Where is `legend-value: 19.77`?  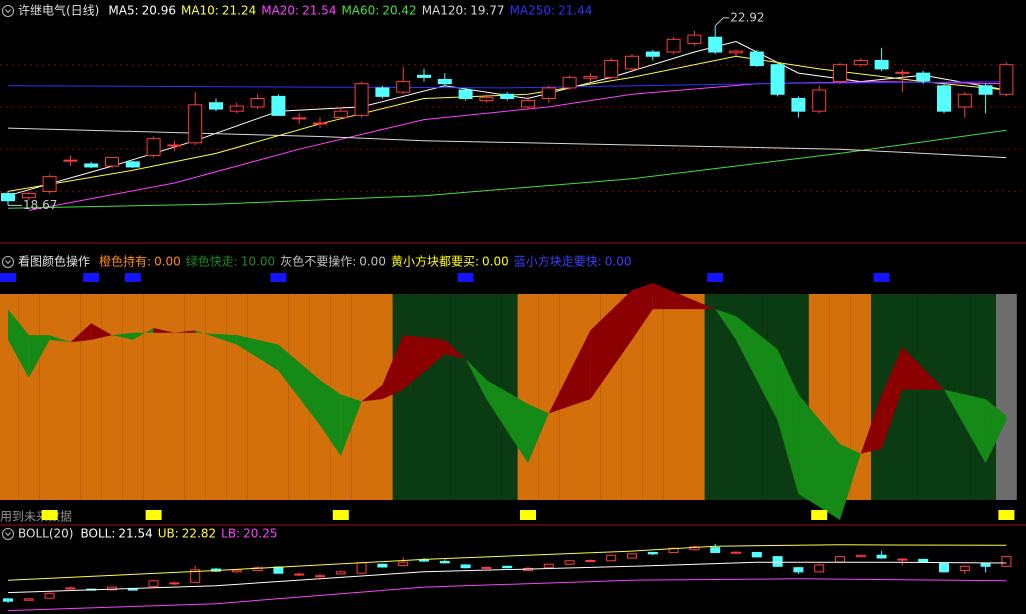
legend-value: 19.77 is located at coordinates (487, 11).